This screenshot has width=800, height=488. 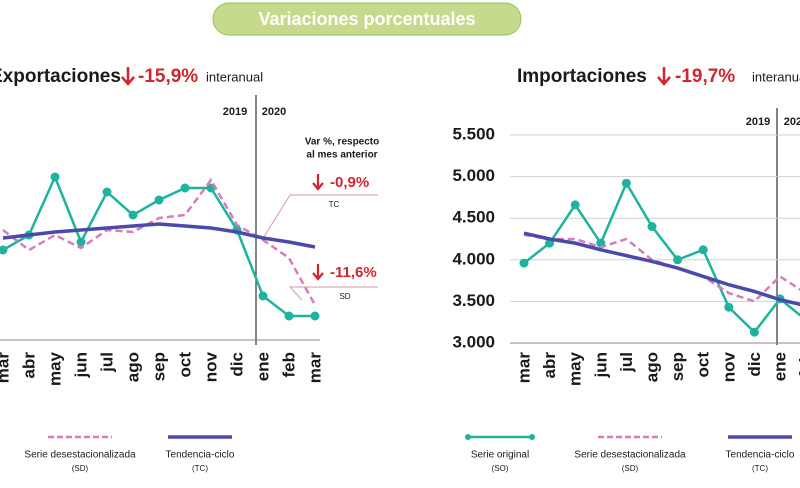 What do you see at coordinates (341, 155) in the screenshot?
I see `annotation-header: al mes anterior` at bounding box center [341, 155].